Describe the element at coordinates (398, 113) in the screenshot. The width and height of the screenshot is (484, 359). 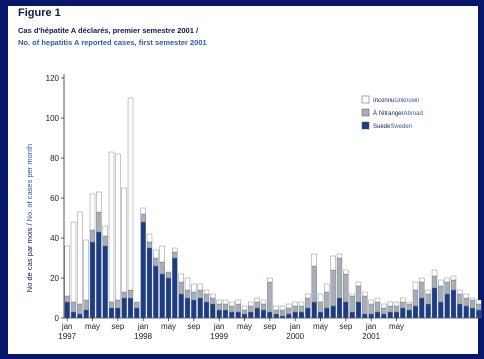
I see `legend-label-etranger: À l'étrangerAbroad` at that location.